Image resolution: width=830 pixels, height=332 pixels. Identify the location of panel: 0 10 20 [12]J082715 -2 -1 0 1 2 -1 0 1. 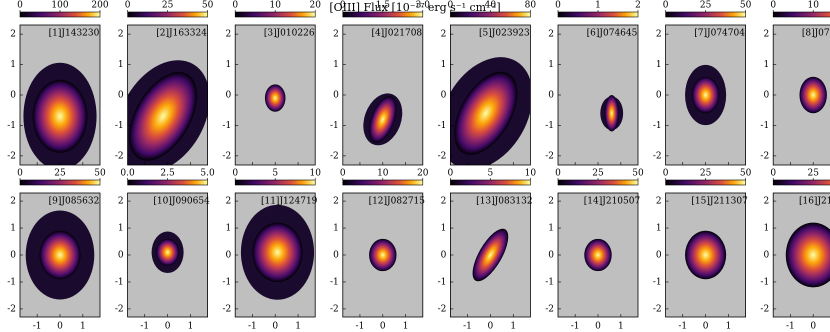
(379, 250).